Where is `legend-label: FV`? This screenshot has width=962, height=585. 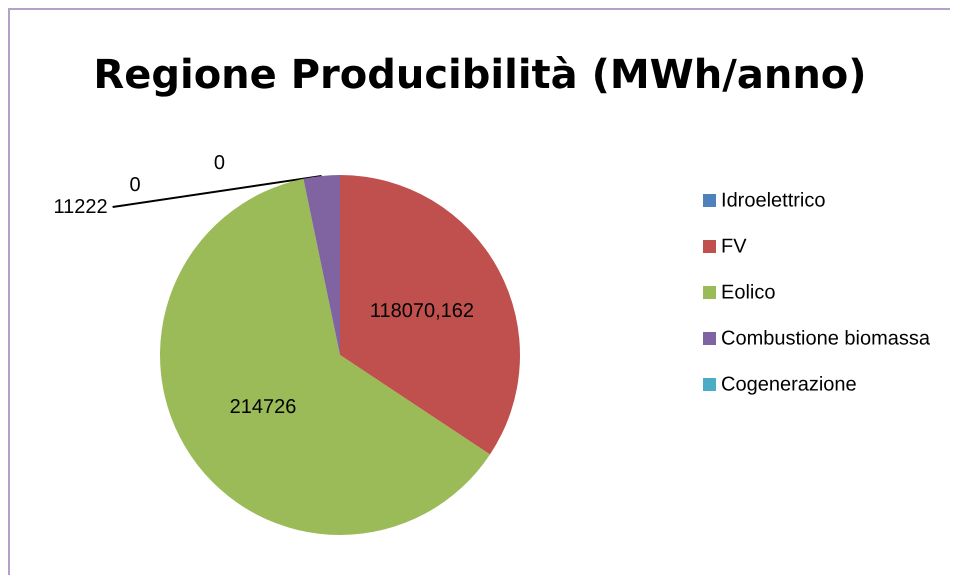
legend-label: FV is located at coordinates (734, 247).